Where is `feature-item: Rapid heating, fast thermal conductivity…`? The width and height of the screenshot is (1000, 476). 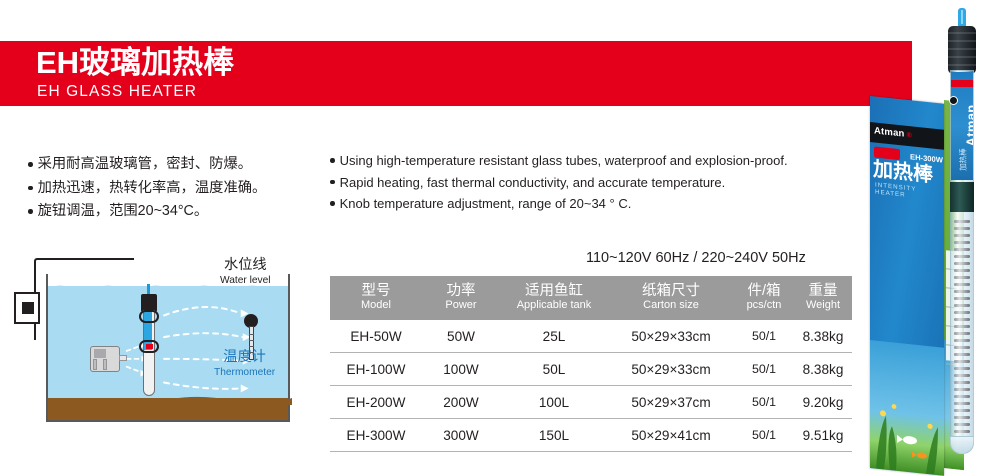 feature-item: Rapid heating, fast thermal conductivity… is located at coordinates (590, 183).